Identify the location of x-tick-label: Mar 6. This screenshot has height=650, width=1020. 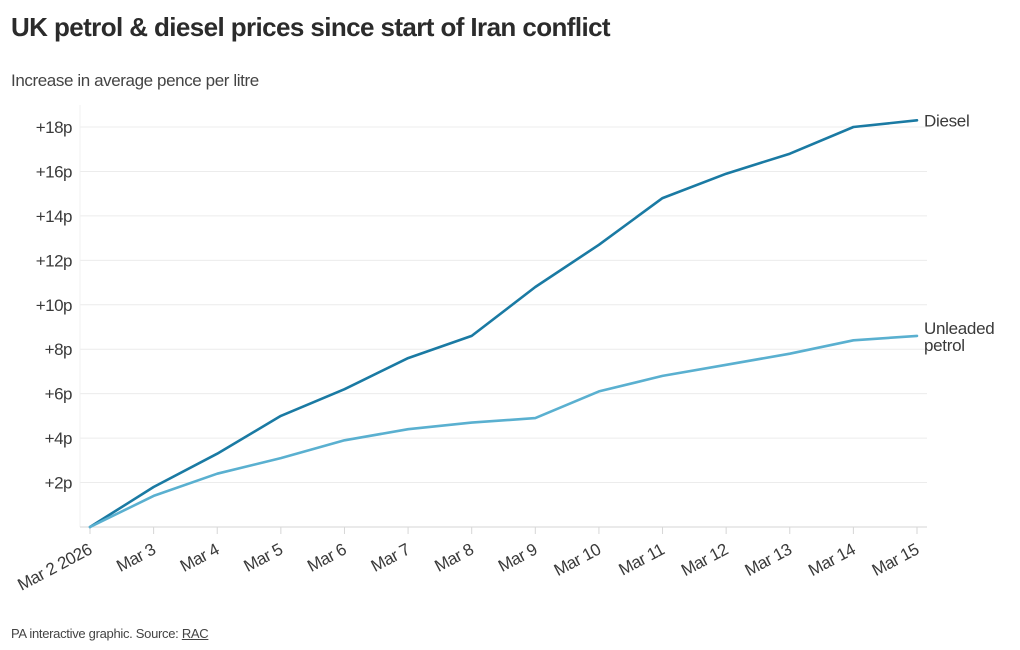
(326, 558).